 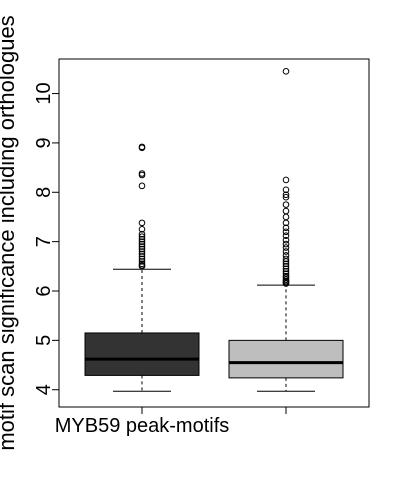 I want to click on y-tick-label: 6, so click(x=44, y=290).